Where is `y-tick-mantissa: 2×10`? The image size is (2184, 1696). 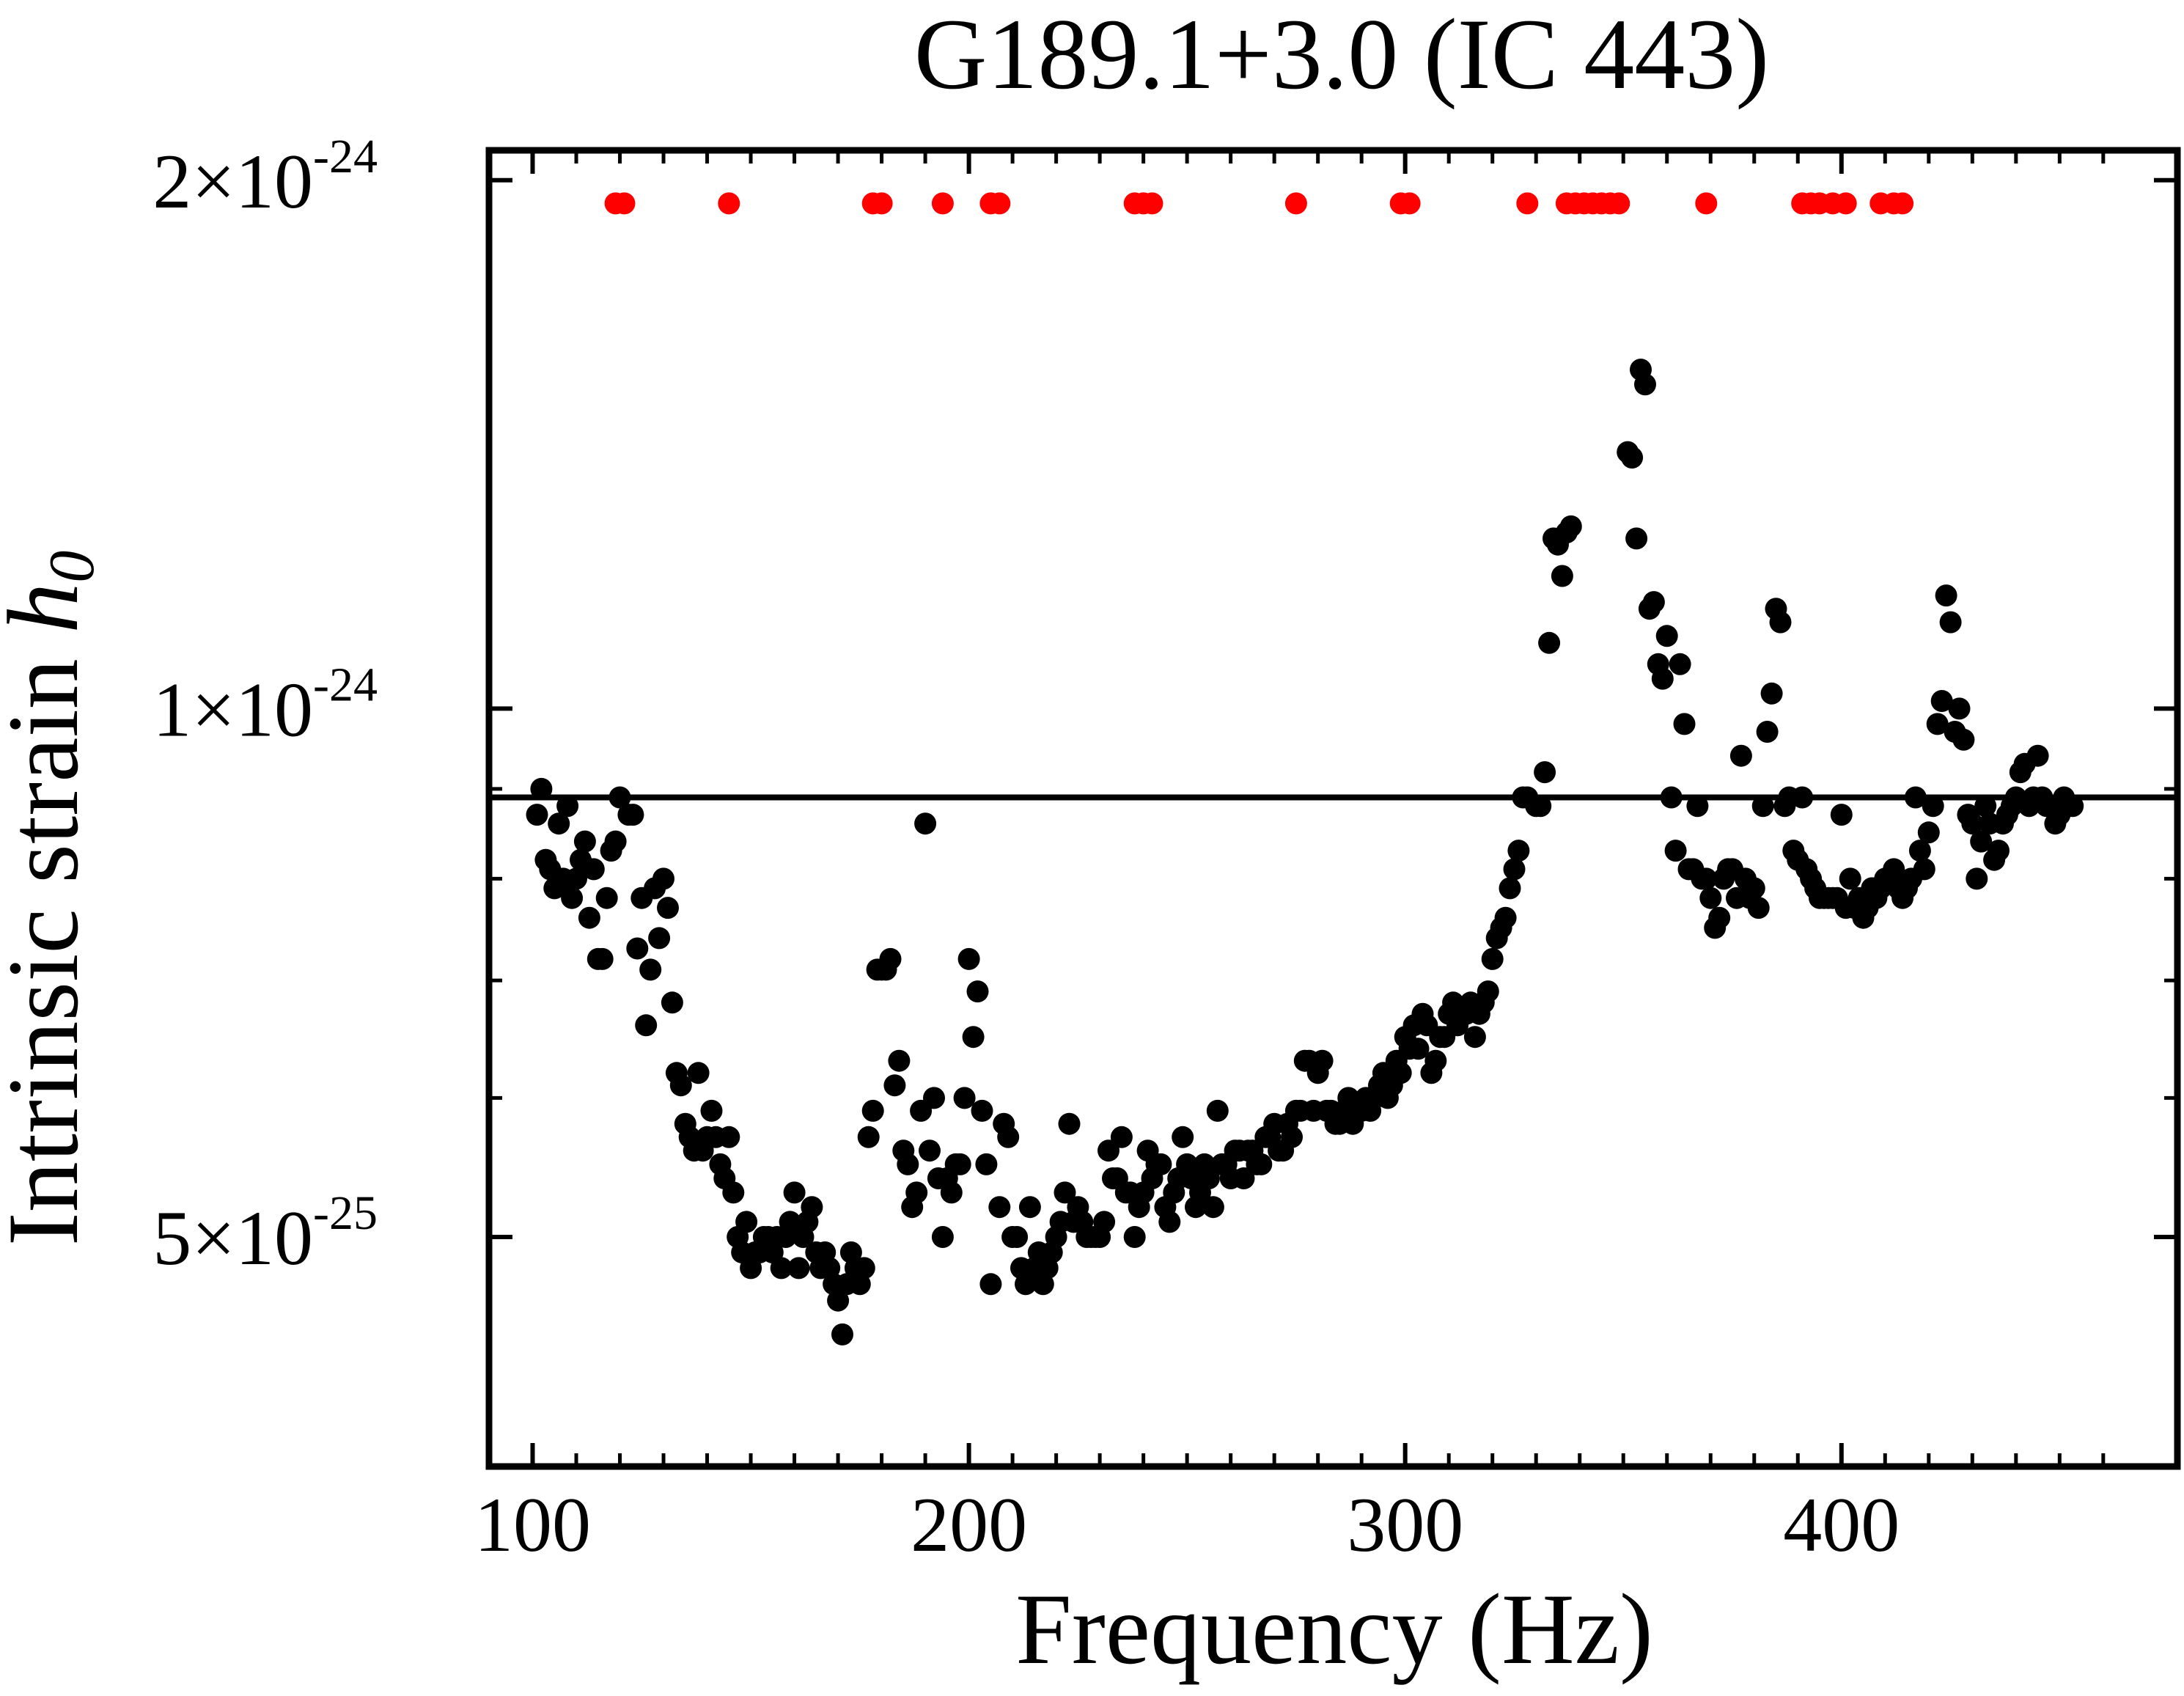
y-tick-mantissa: 2×10 is located at coordinates (232, 181).